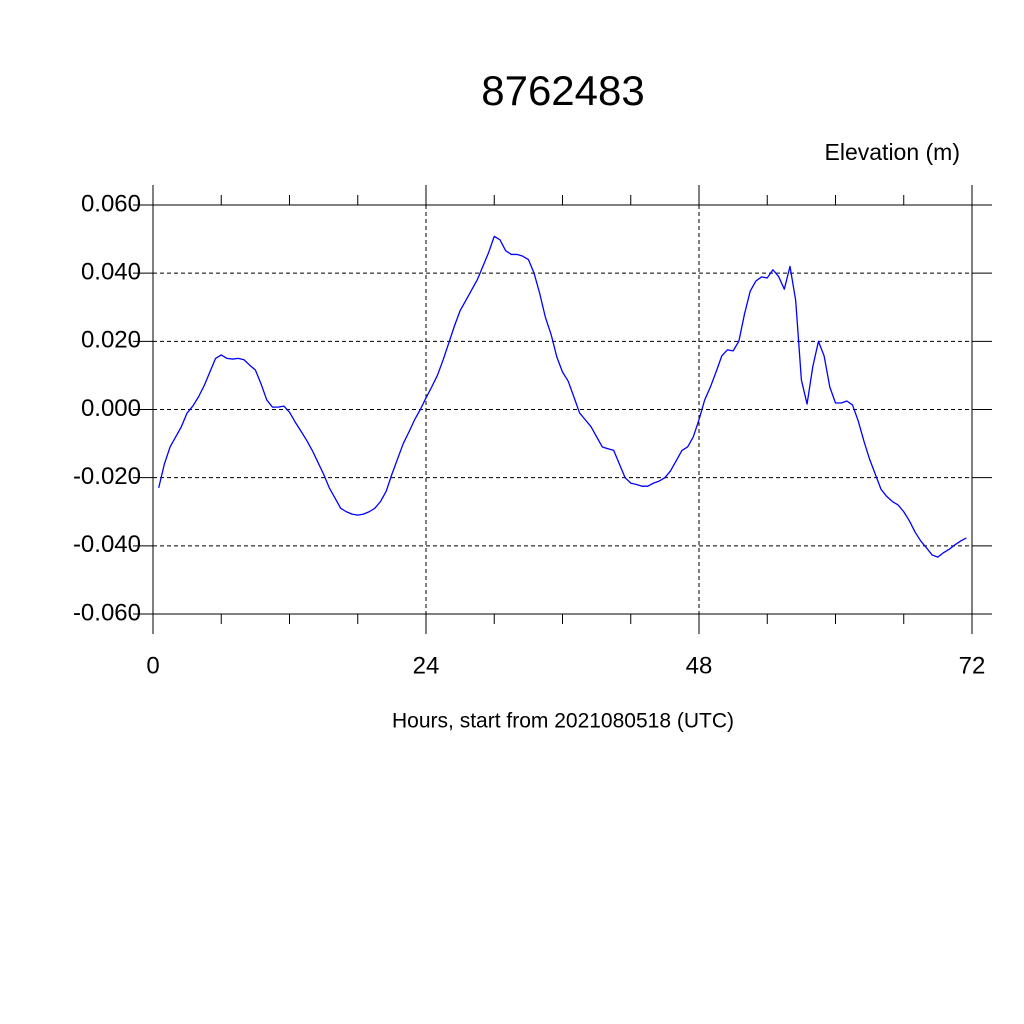 The height and width of the screenshot is (1024, 1024). What do you see at coordinates (111, 272) in the screenshot?
I see `y-tick-label: 0.040` at bounding box center [111, 272].